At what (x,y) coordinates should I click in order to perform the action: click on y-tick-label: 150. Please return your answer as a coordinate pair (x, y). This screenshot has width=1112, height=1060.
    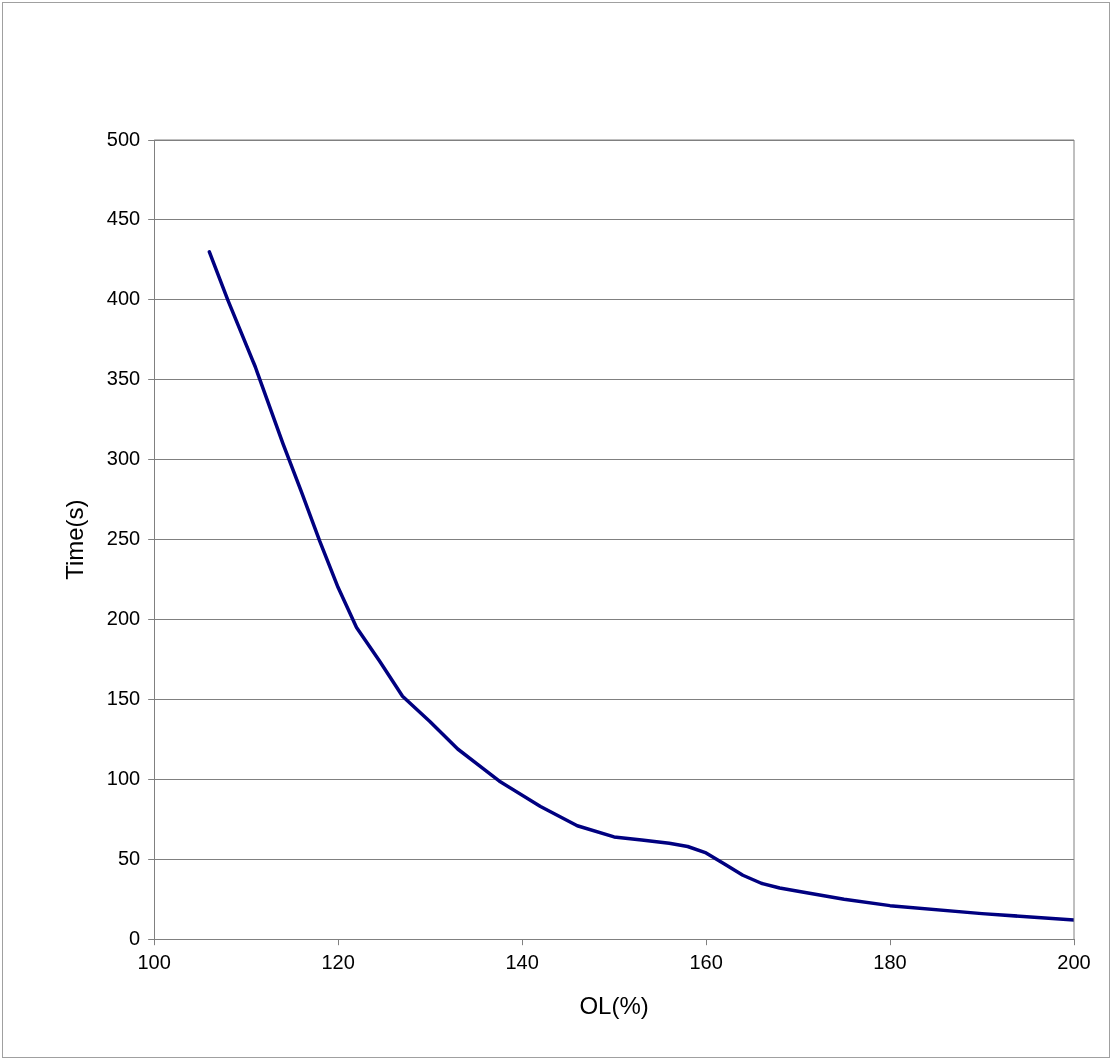
    Looking at the image, I should click on (123, 697).